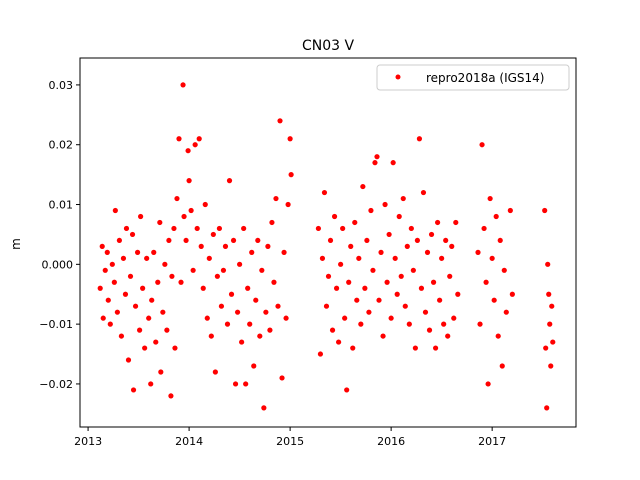 This screenshot has height=480, width=640. What do you see at coordinates (473, 77) in the screenshot?
I see `legend-box` at bounding box center [473, 77].